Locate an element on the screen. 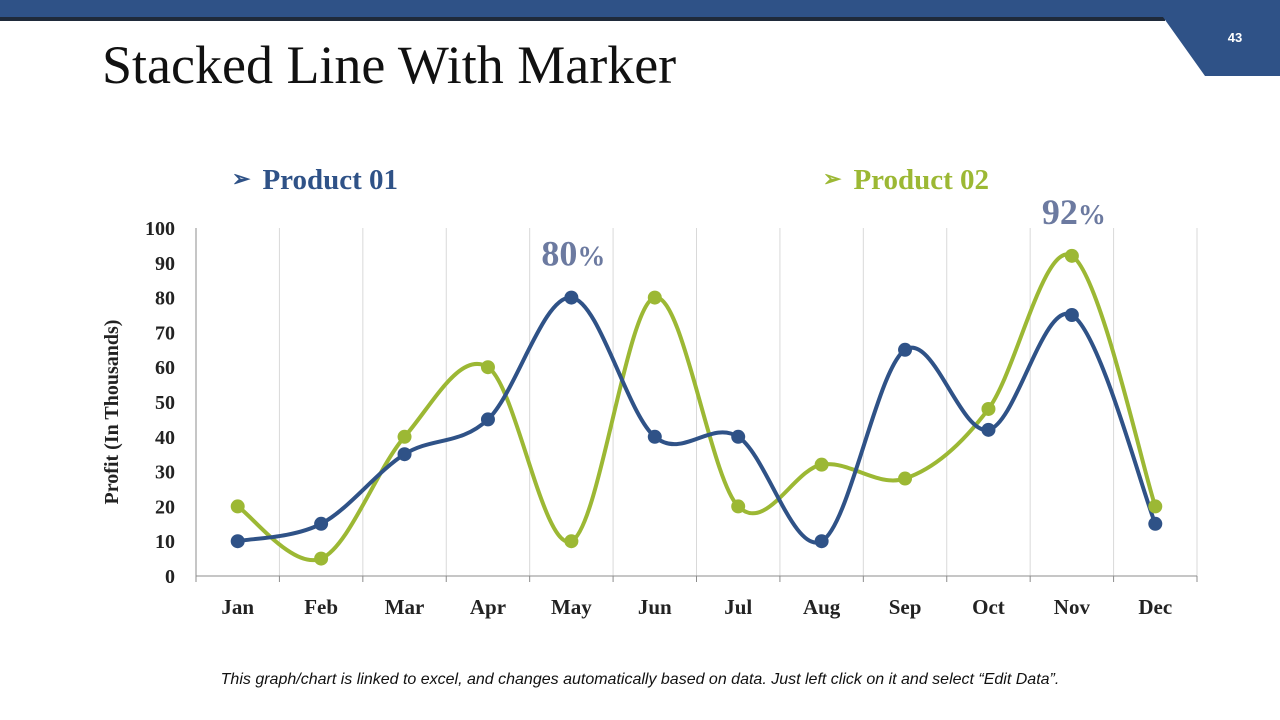  y-tick-label: 10 is located at coordinates (165, 542).